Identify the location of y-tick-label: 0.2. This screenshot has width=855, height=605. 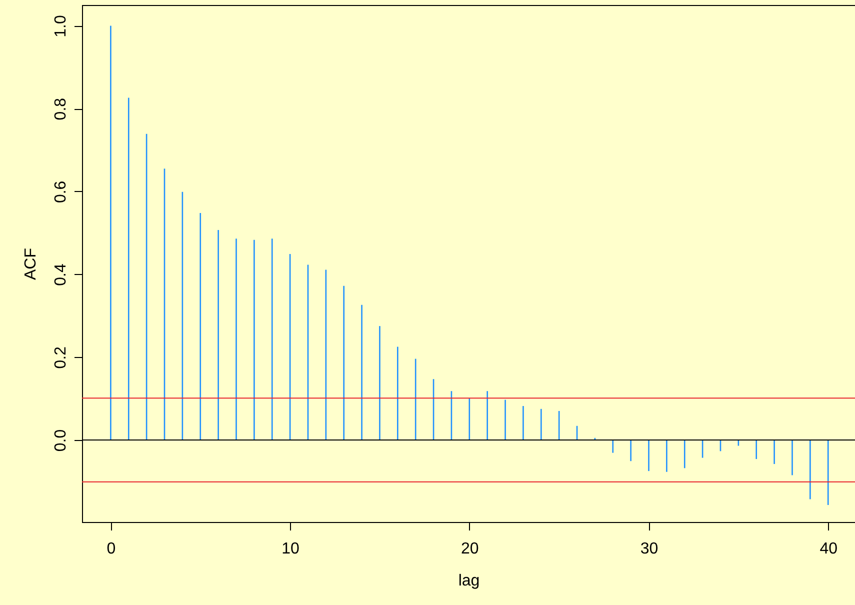
(61, 357).